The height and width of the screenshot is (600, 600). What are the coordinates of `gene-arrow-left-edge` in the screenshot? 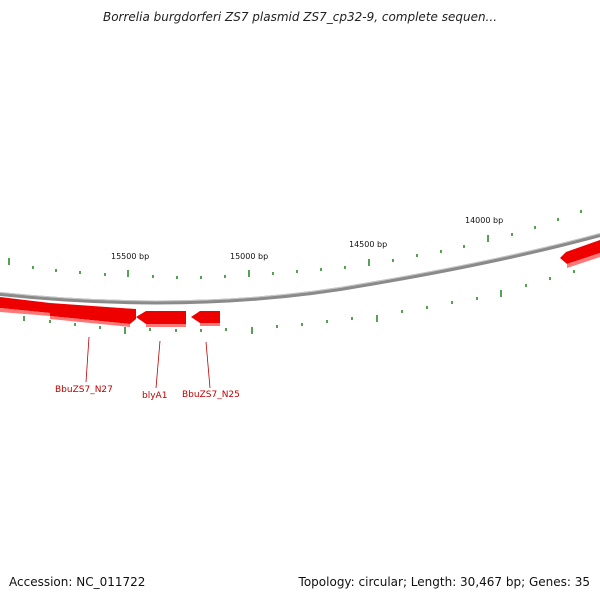 It's located at (25, 306).